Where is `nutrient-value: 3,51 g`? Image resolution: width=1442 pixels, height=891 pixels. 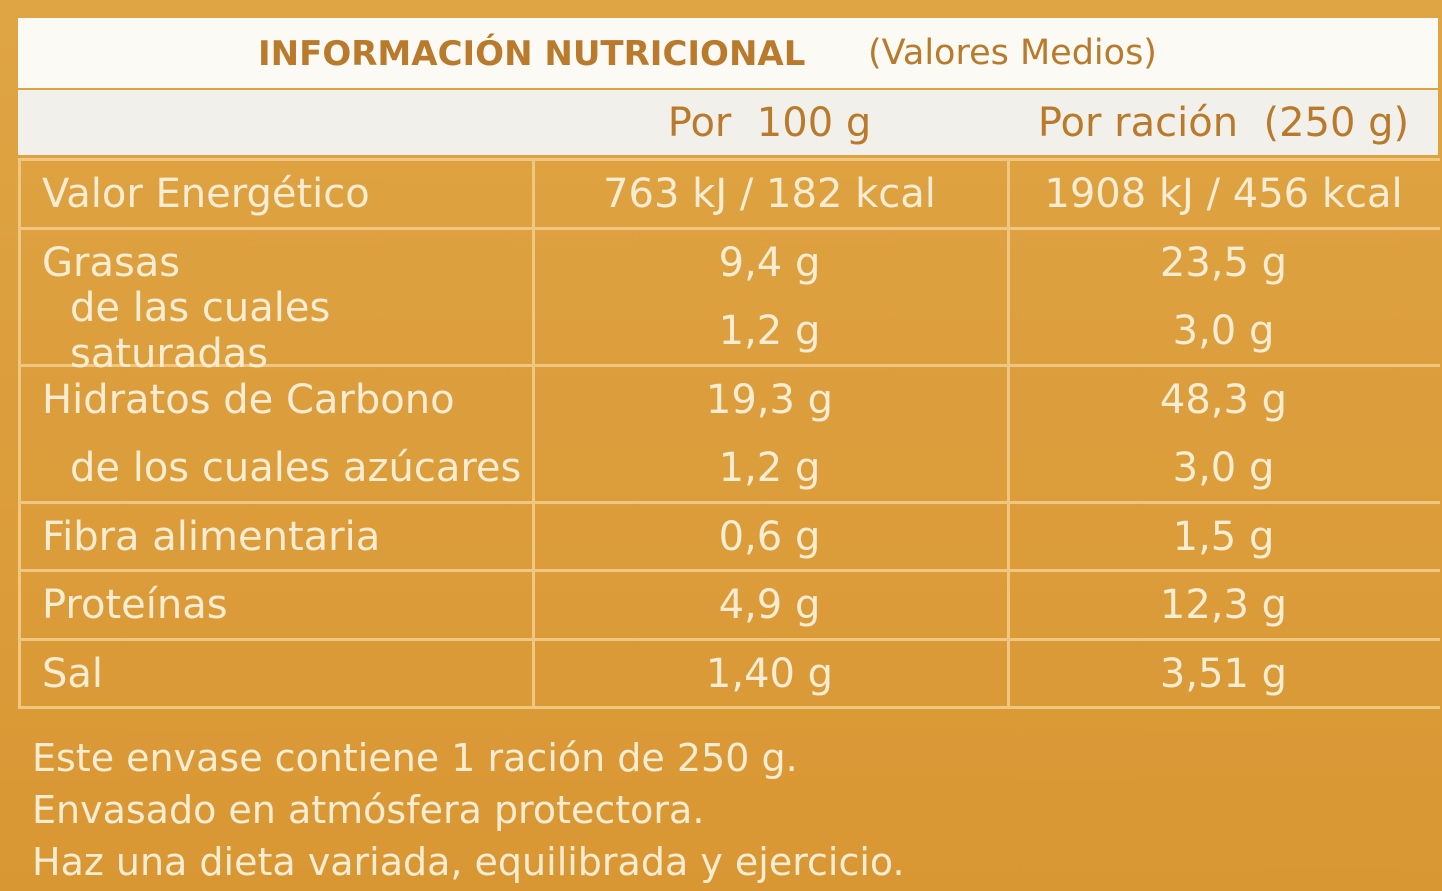
nutrient-value: 3,51 g is located at coordinates (1223, 673).